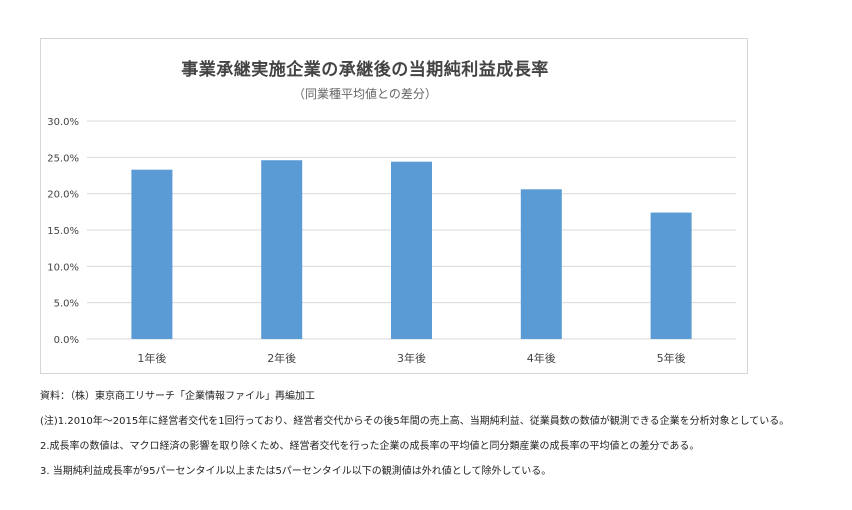 Image resolution: width=852 pixels, height=510 pixels. What do you see at coordinates (151, 358) in the screenshot?
I see `x-tick-label: 1年後` at bounding box center [151, 358].